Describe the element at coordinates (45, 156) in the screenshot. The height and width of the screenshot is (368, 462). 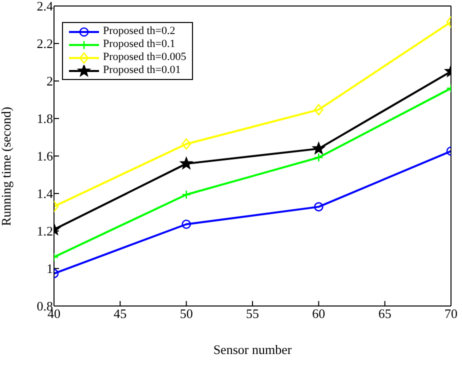
I see `y-tick-label: 1.6` at that location.